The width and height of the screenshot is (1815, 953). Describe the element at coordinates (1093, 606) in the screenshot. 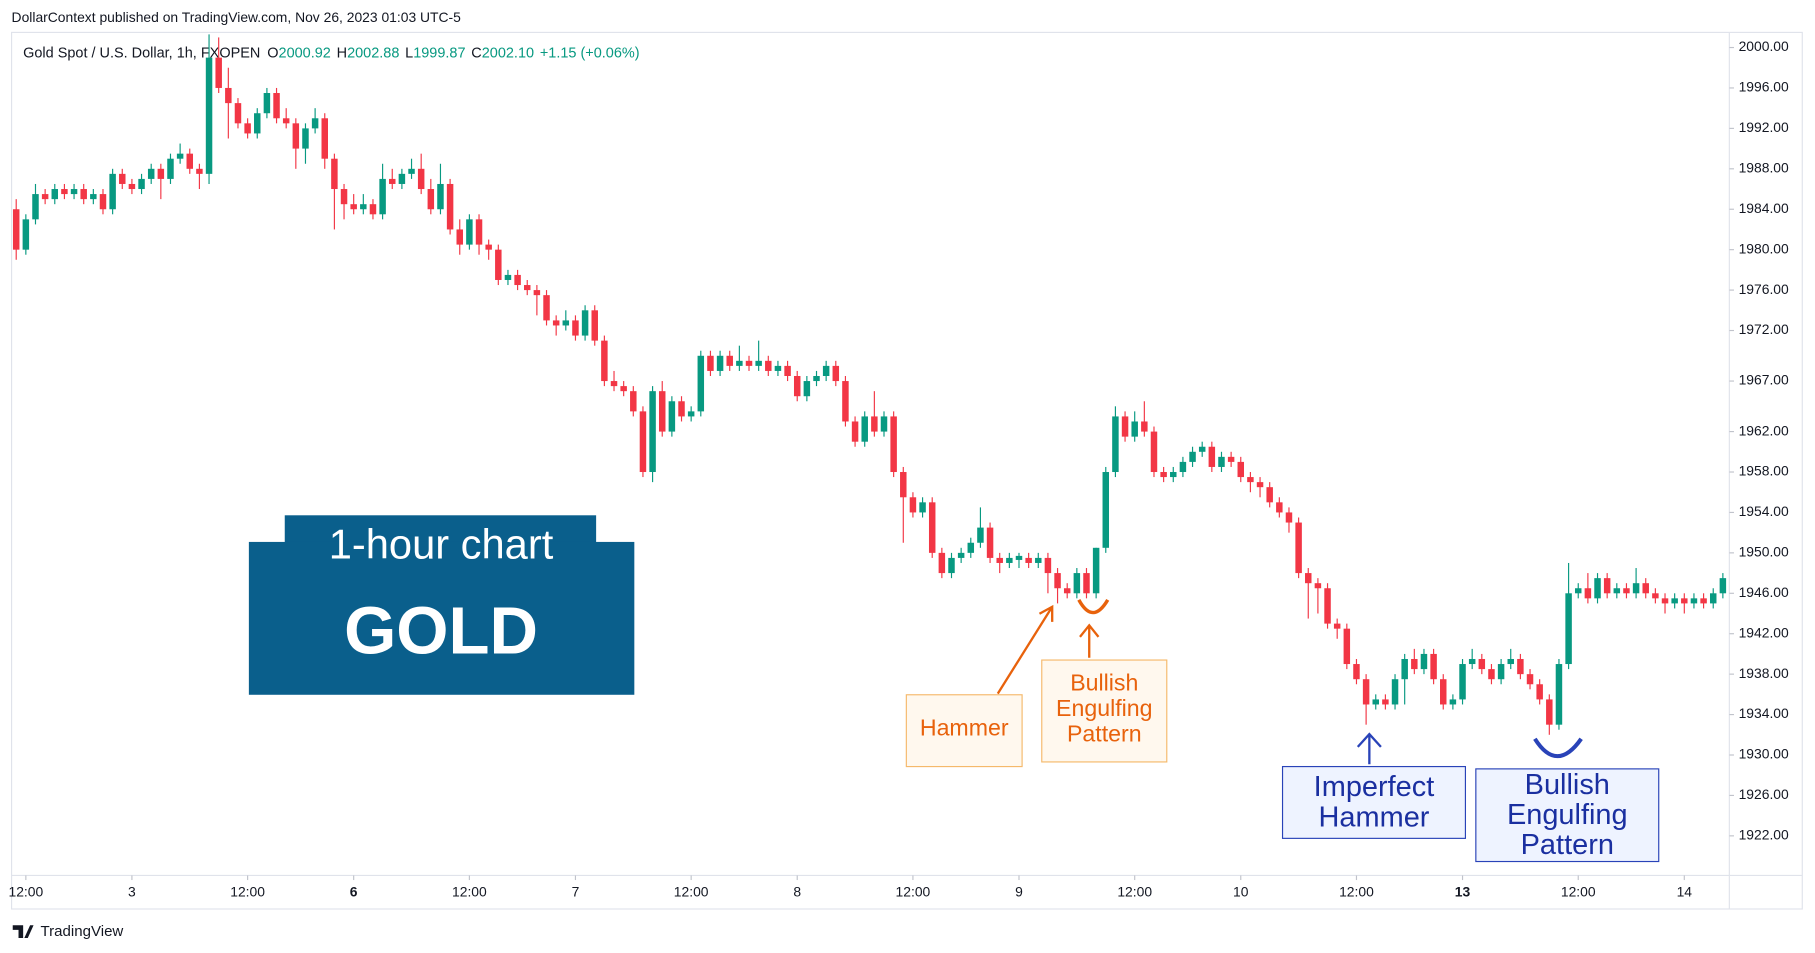

I see `engulfing-arc` at that location.